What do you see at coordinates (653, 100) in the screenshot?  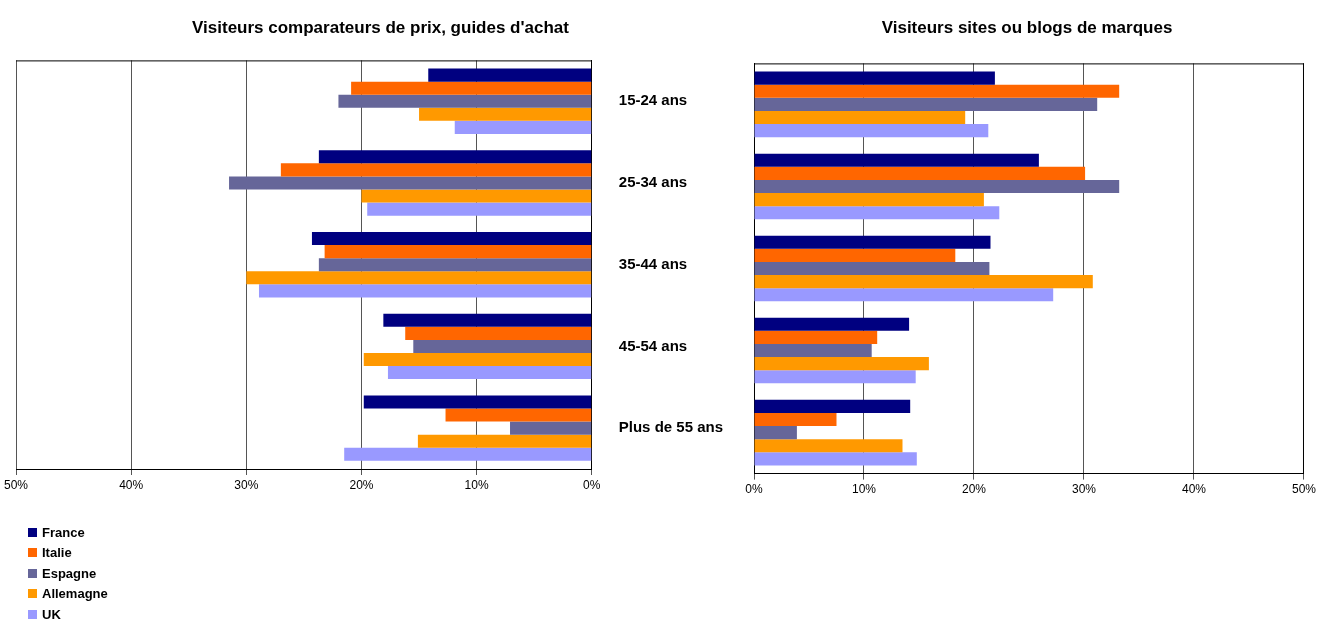 I see `y-tick-label: 15-24 ans` at bounding box center [653, 100].